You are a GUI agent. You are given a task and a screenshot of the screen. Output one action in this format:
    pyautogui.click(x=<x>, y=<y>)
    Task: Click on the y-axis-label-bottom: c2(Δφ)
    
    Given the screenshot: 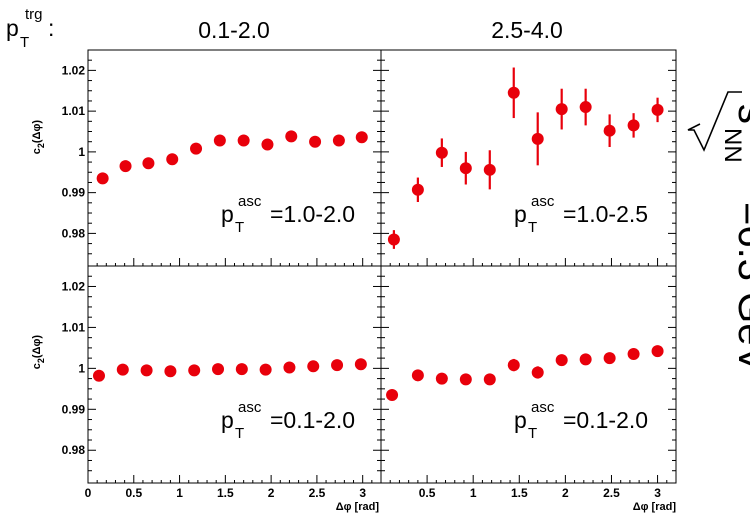 What is the action you would take?
    pyautogui.click(x=38, y=352)
    